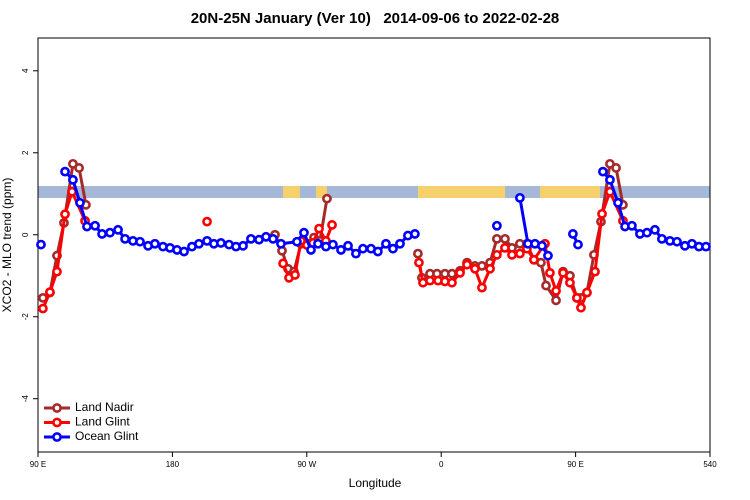  What do you see at coordinates (25, 234) in the screenshot?
I see `y-tick-label: 0` at bounding box center [25, 234].